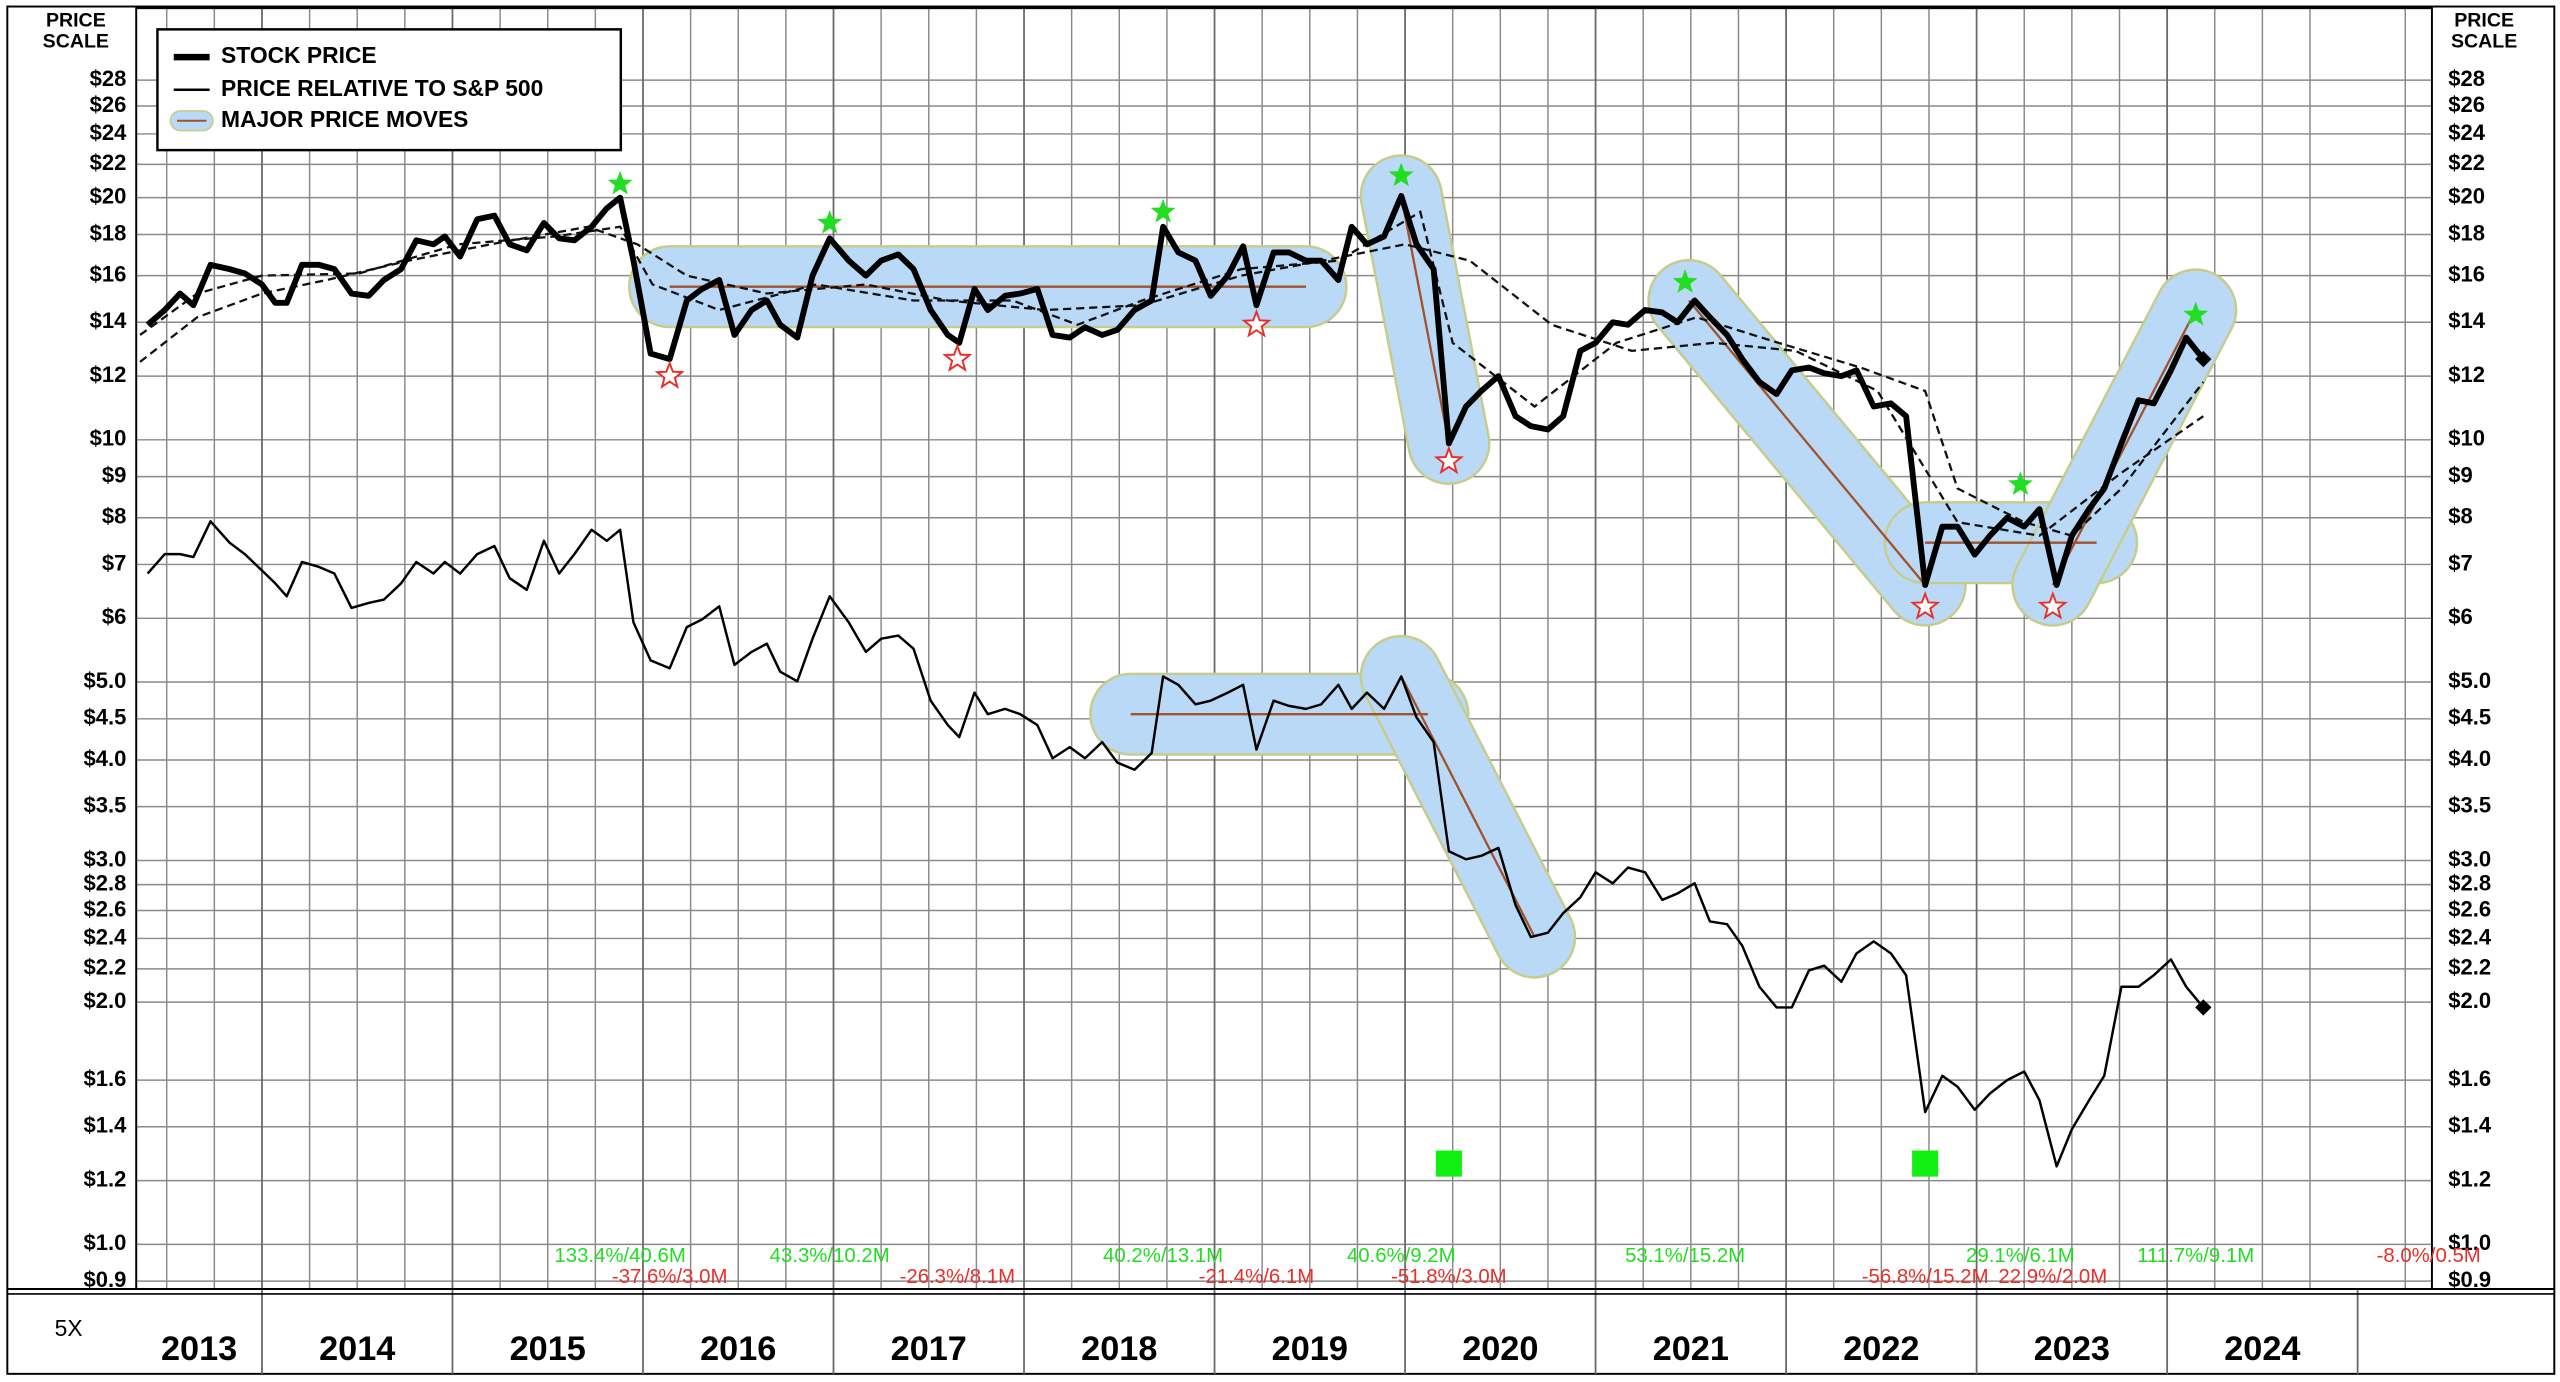 This screenshot has height=1382, width=2560. Describe the element at coordinates (2466, 162) in the screenshot. I see `y-tick-label: $22` at that location.